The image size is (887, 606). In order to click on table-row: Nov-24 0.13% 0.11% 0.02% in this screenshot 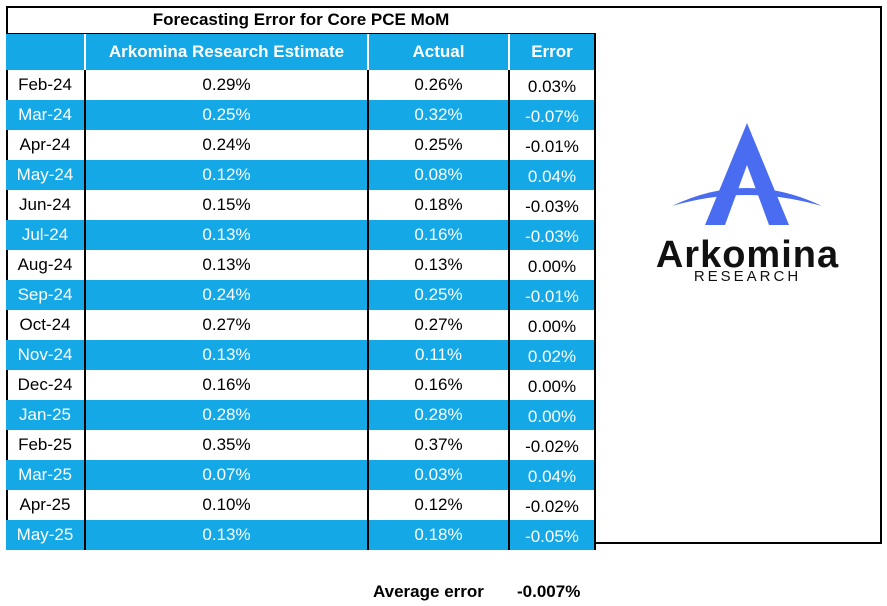, I will do `click(301, 355)`.